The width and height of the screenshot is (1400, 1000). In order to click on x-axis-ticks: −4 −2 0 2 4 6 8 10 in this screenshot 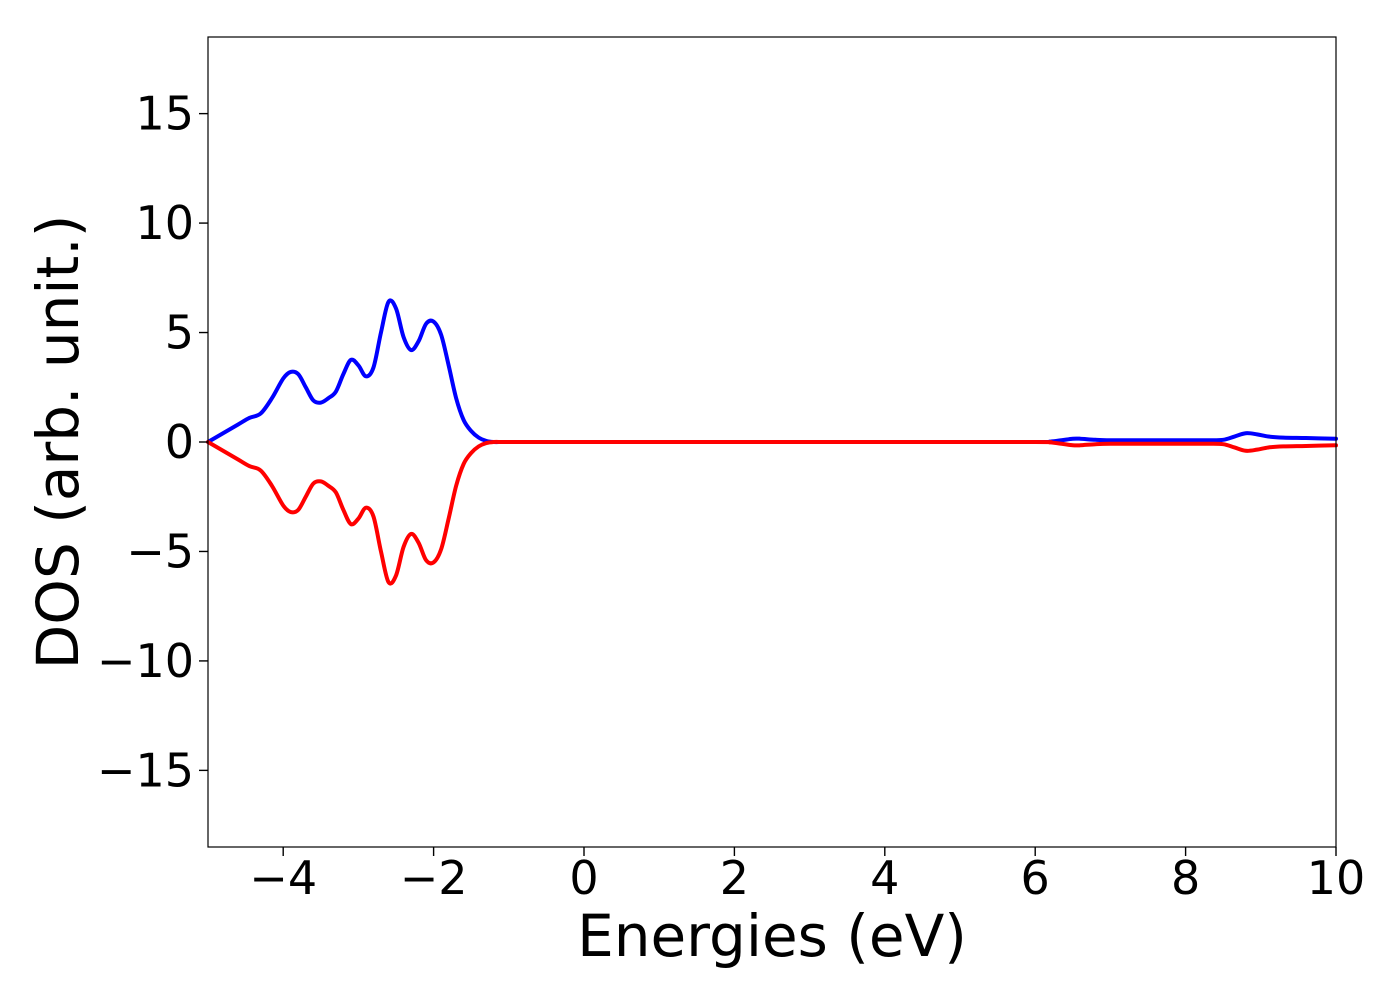, I will do `click(807, 876)`.